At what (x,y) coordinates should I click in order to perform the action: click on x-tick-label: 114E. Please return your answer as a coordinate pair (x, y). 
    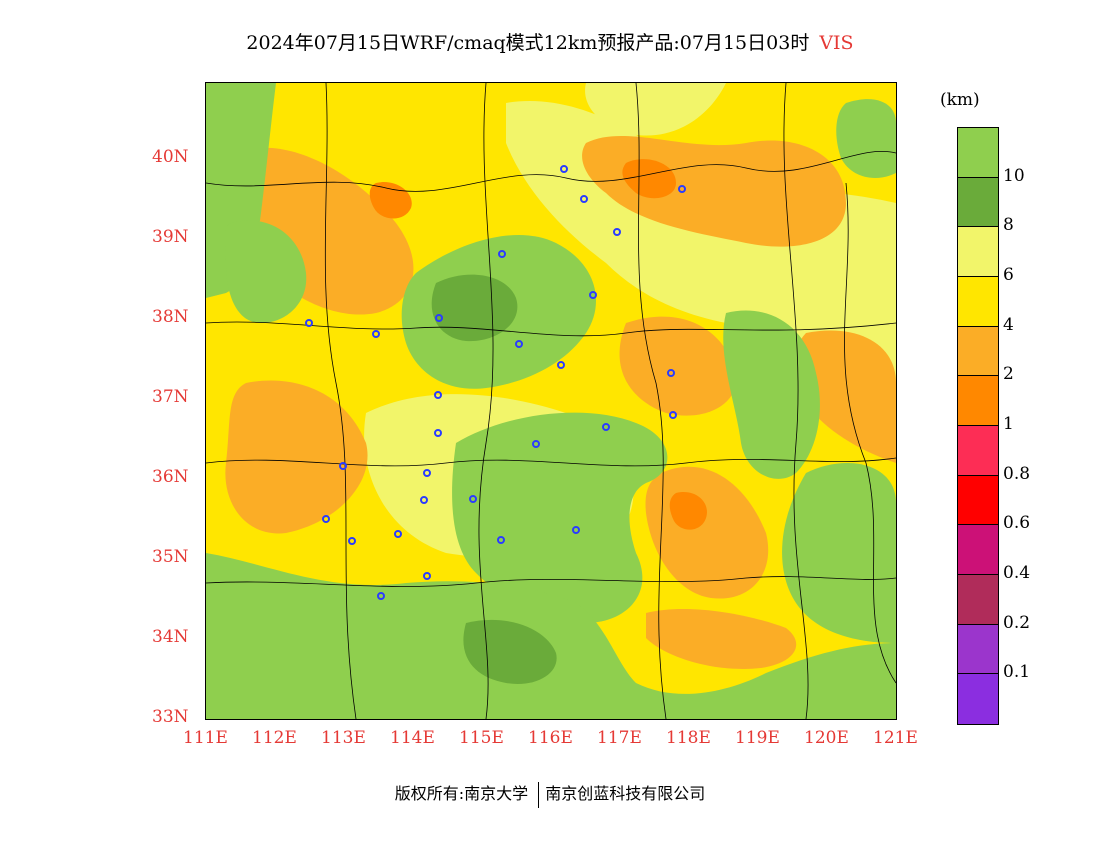
    Looking at the image, I should click on (412, 738).